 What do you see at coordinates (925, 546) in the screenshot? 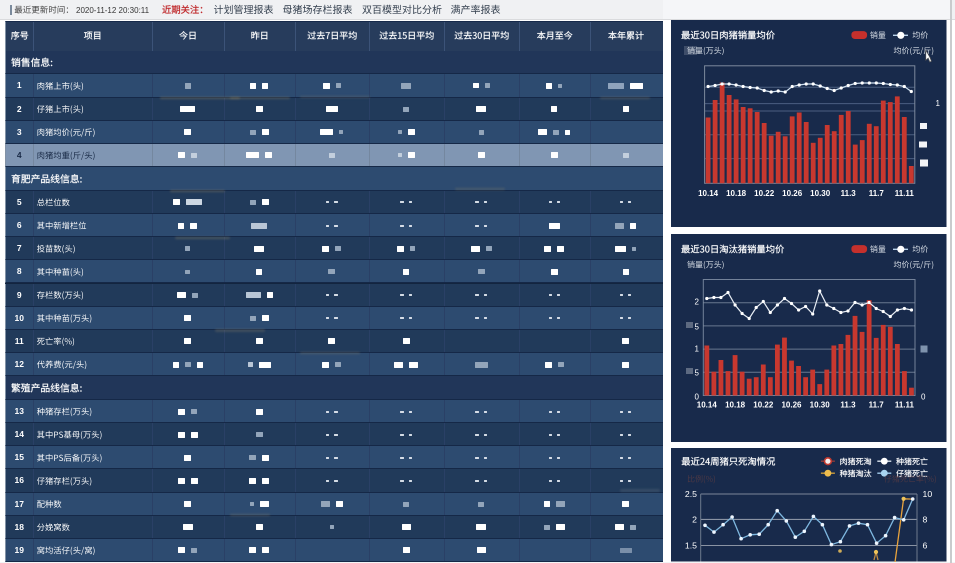
I see `svg-text: 6` at bounding box center [925, 546].